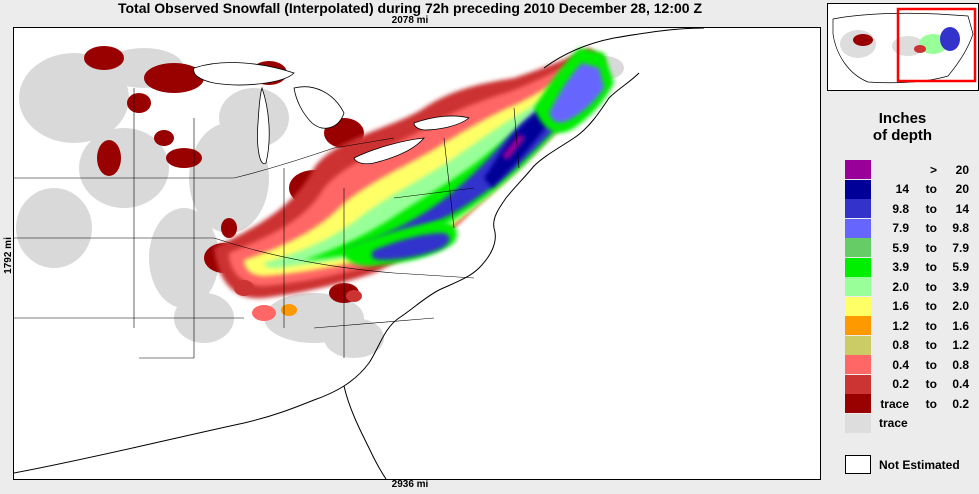 The image size is (979, 494). I want to click on legend-to: 1.6, so click(960, 325).